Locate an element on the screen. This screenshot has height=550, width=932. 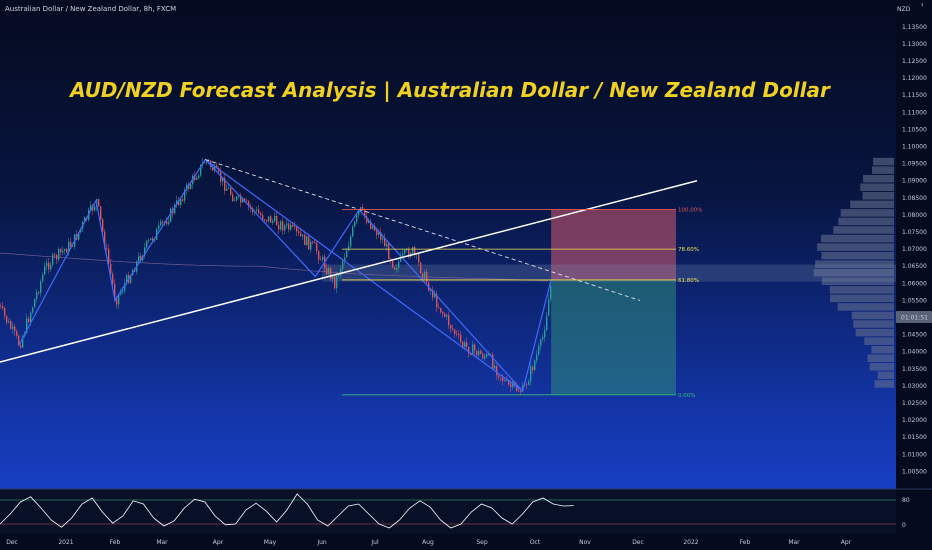
axis-menu-icon: ³ is located at coordinates (922, 6).